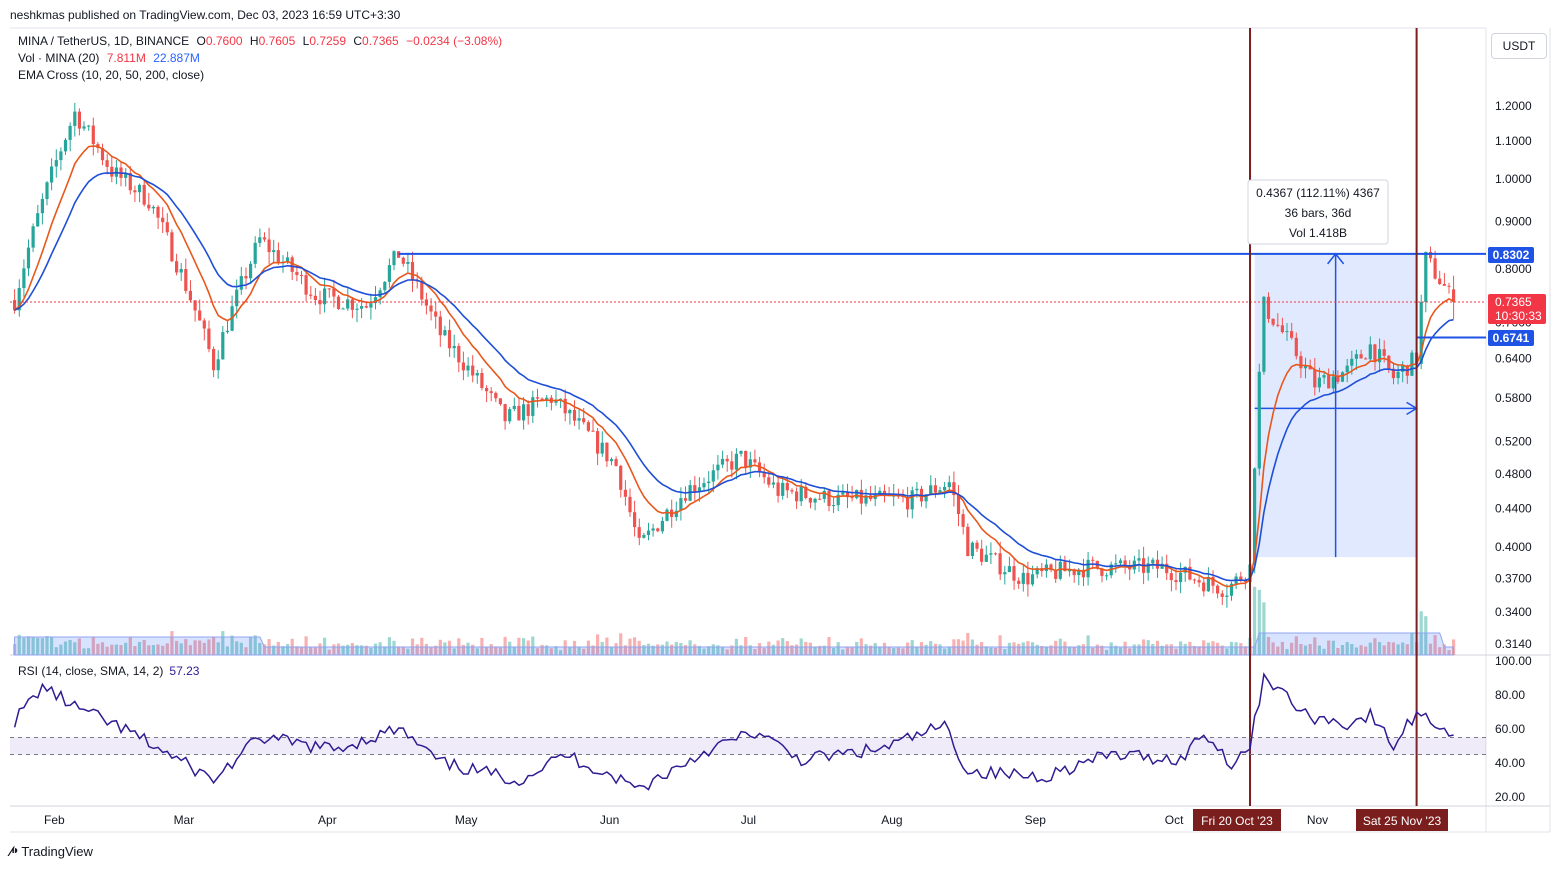 Image resolution: width=1561 pixels, height=869 pixels. I want to click on currency-button: USDT, so click(1519, 46).